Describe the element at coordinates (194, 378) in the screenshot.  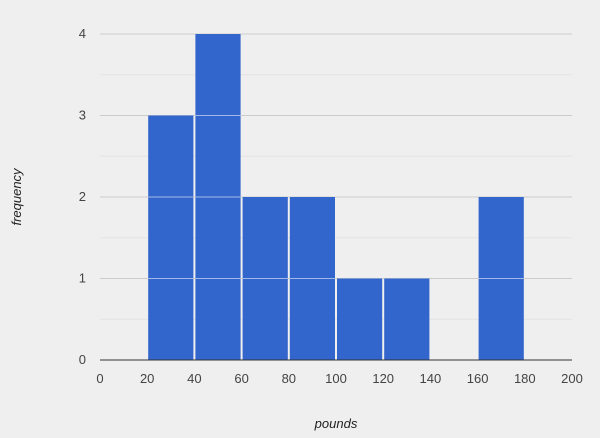
I see `x-tick-label: 40` at that location.